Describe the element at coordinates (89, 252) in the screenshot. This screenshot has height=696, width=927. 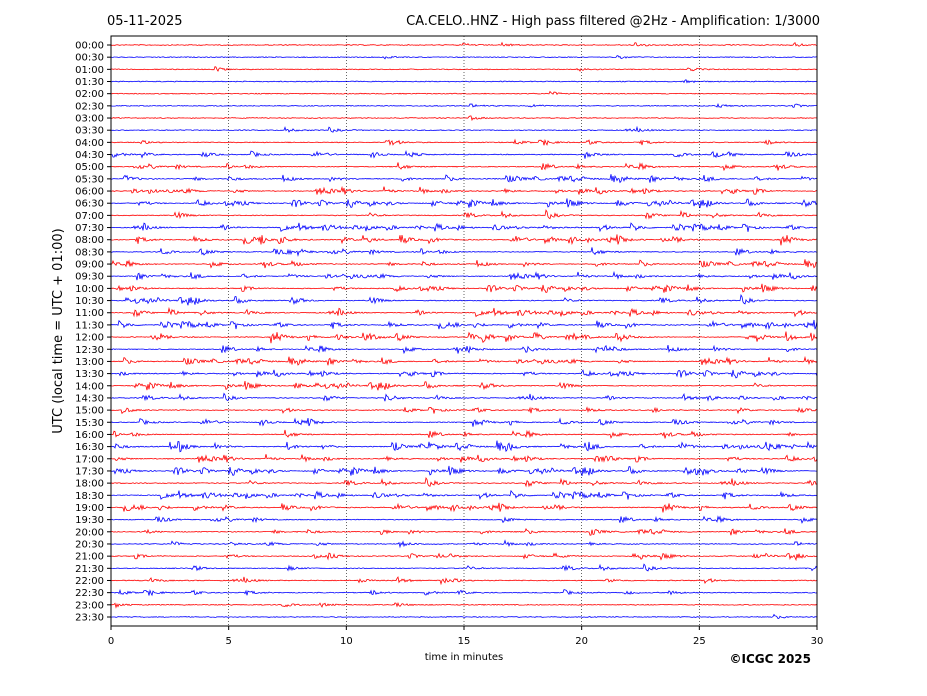
I see `y-tick-label: 08:30` at that location.